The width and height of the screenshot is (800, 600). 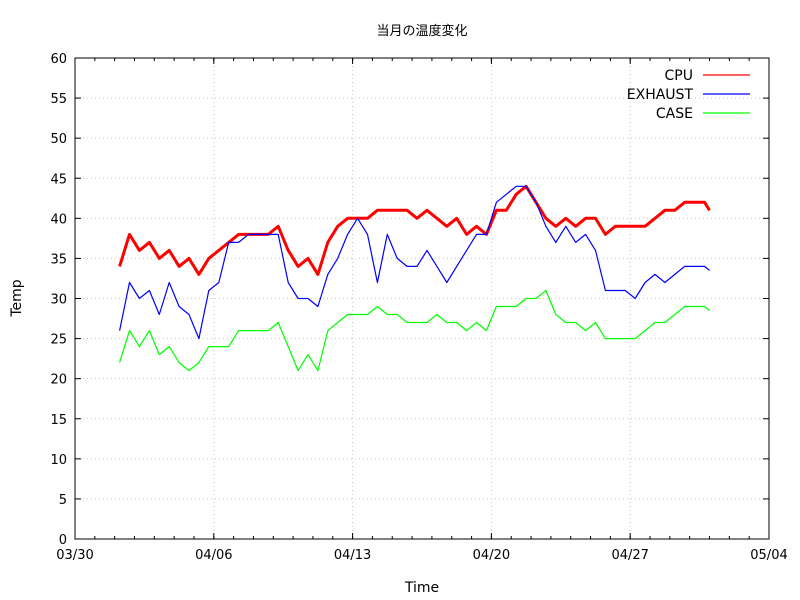 I want to click on y-tick-label: 5, so click(x=63, y=500).